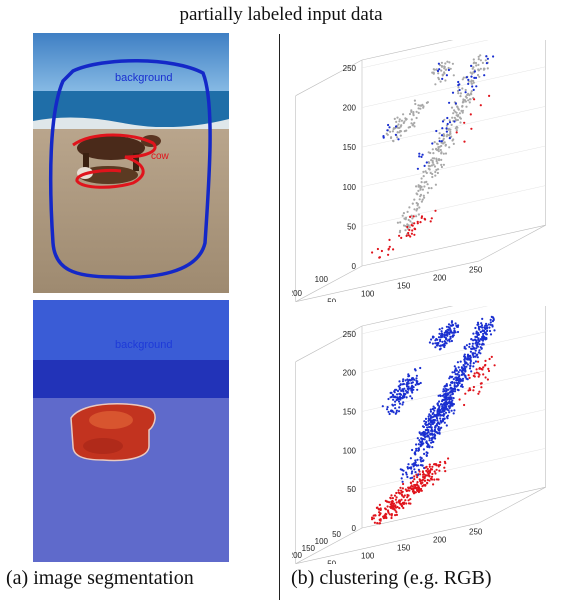  Describe the element at coordinates (440, 278) in the screenshot. I see `x-tick-label: 200` at that location.